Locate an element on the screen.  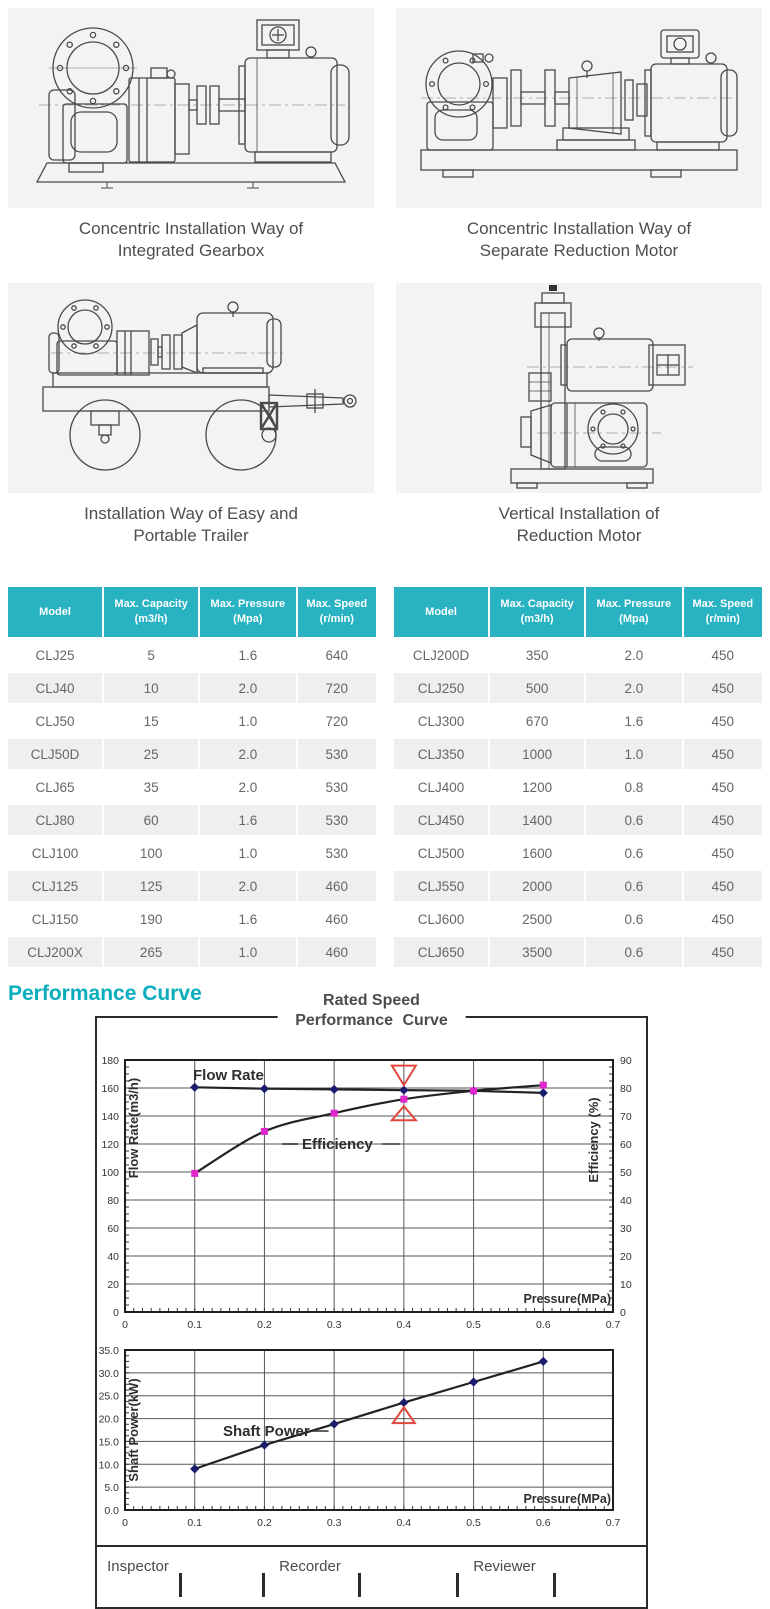
cell: CLJ125 is located at coordinates (55, 886).